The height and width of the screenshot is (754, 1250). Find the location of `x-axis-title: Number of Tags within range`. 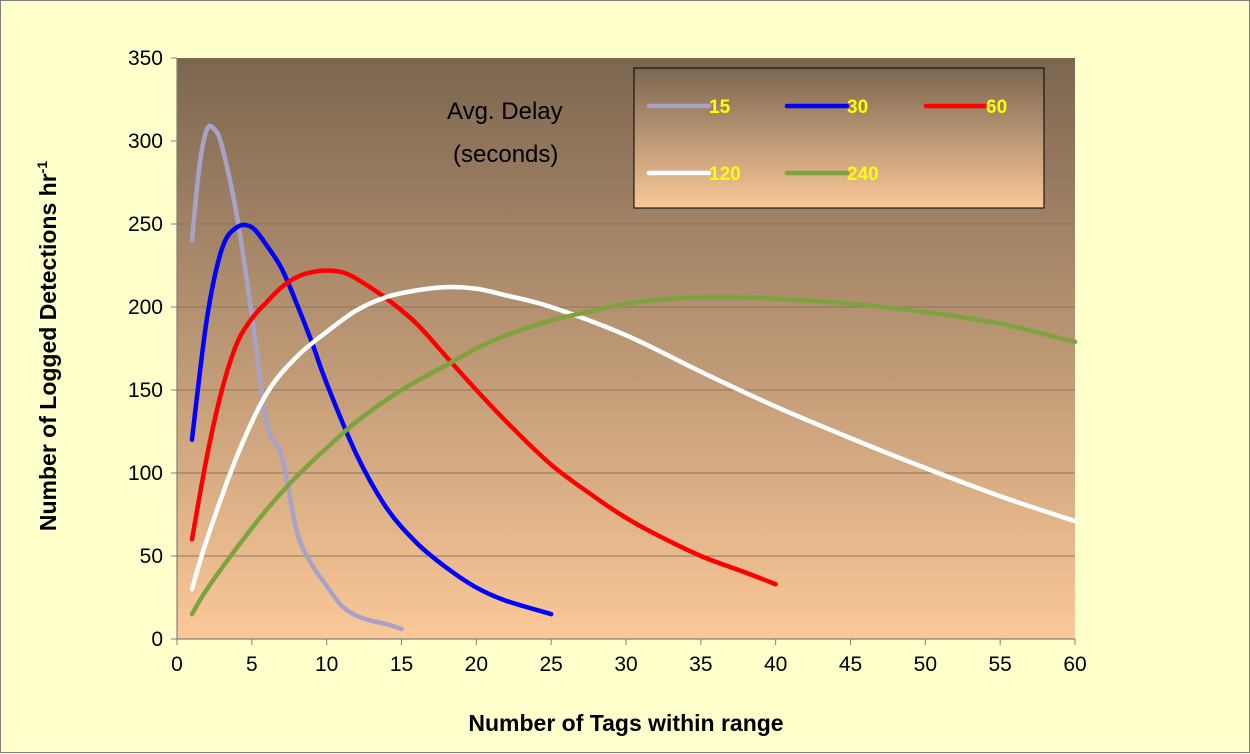

x-axis-title: Number of Tags within range is located at coordinates (625, 723).